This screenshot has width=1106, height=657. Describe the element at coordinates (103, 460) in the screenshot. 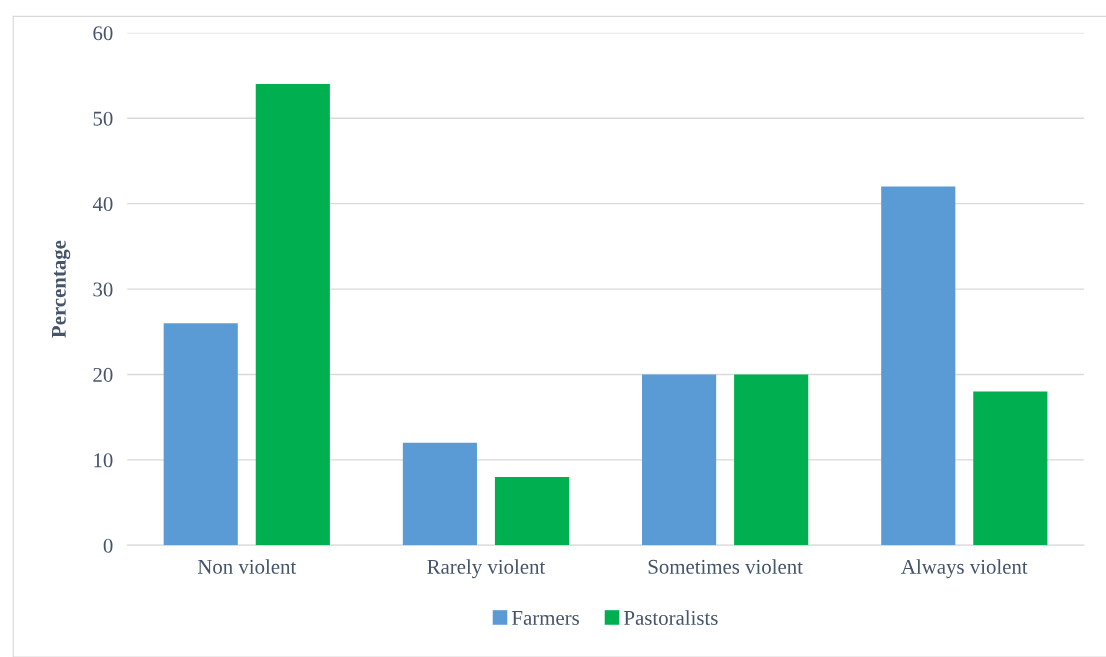

I see `y-tick-label: 10` at that location.